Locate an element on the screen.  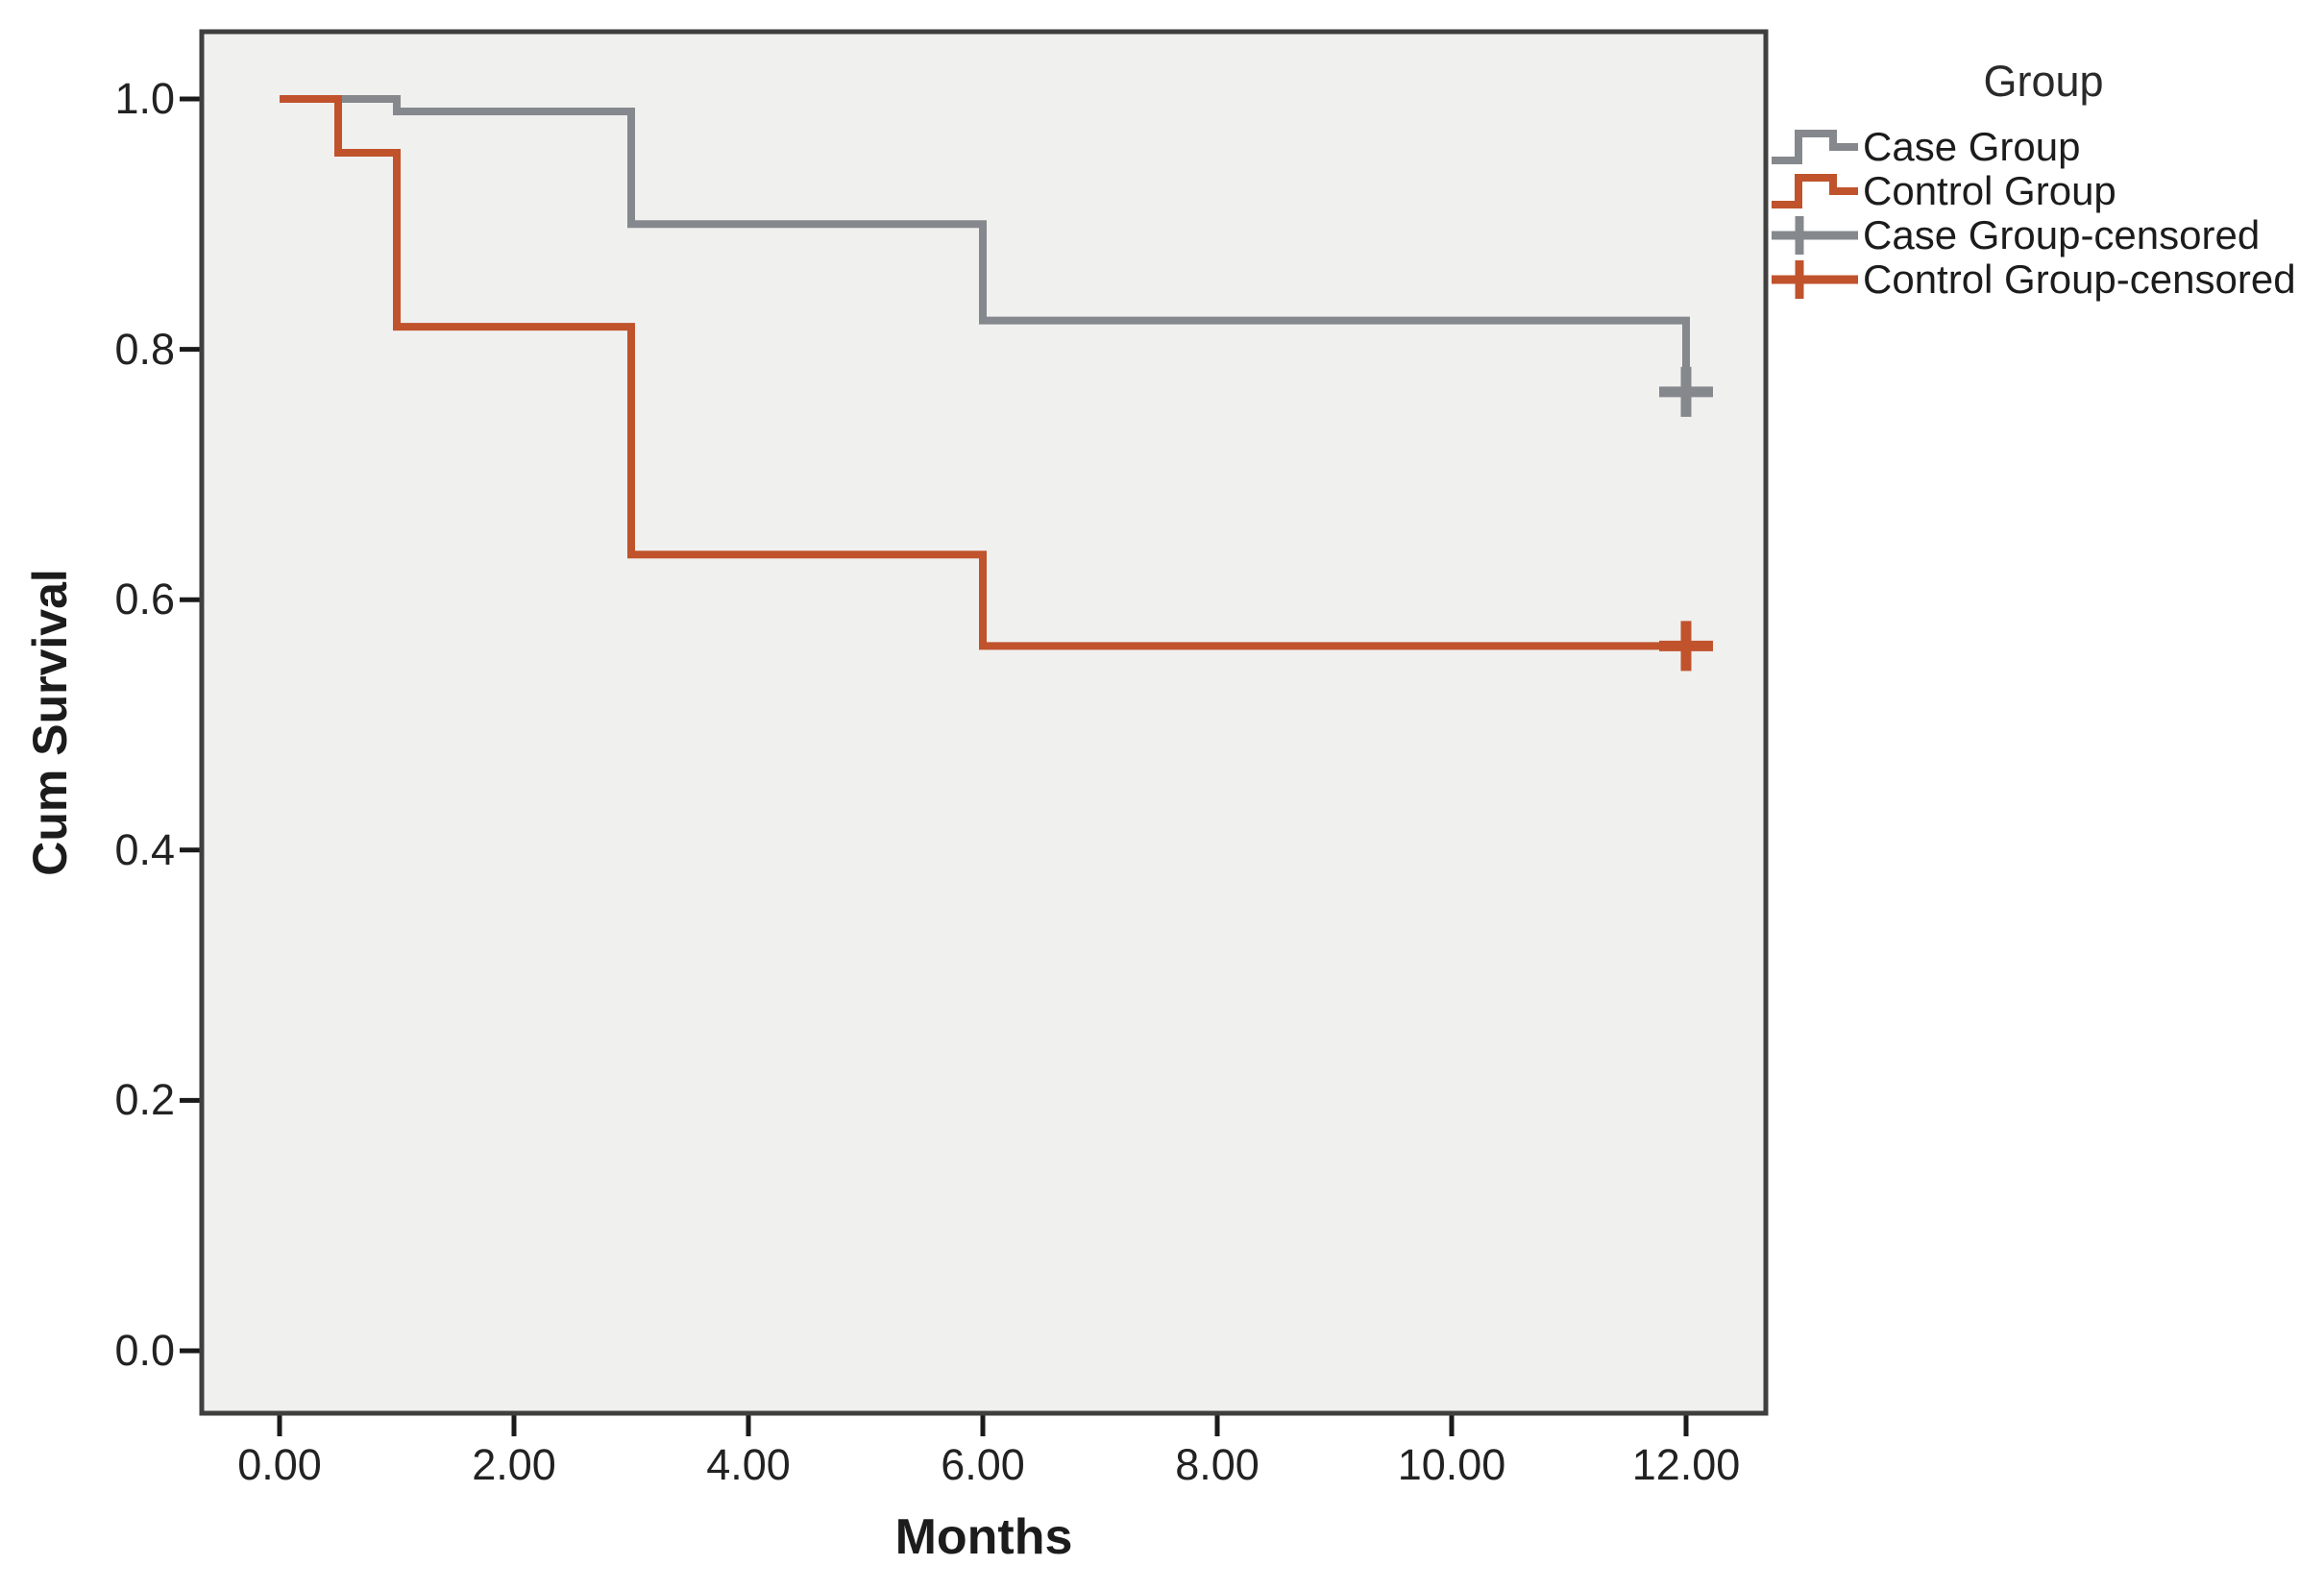
y-tick-label: 0.4 is located at coordinates (144, 849).